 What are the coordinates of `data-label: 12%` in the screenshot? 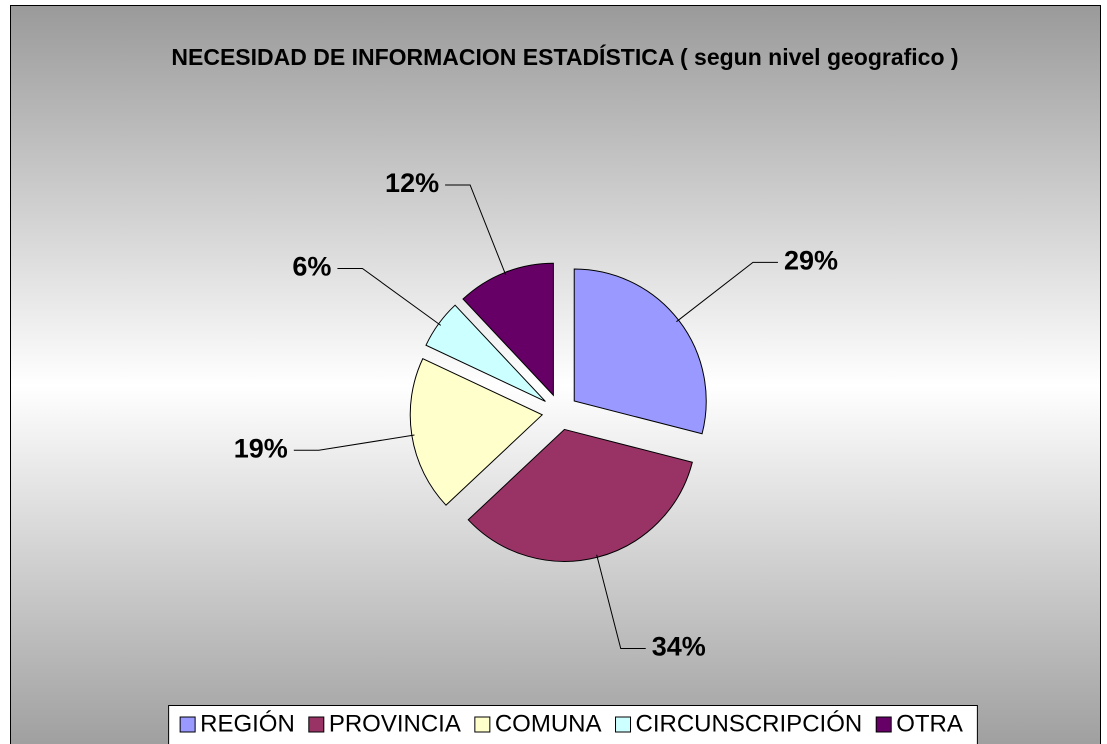 It's located at (412, 183).